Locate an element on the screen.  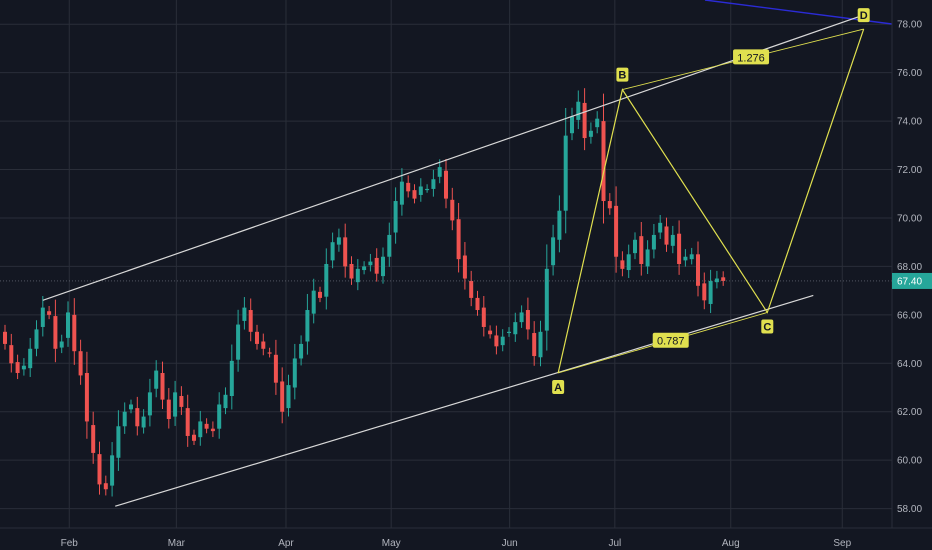
price-tick-label: 74.00 is located at coordinates (909, 122).